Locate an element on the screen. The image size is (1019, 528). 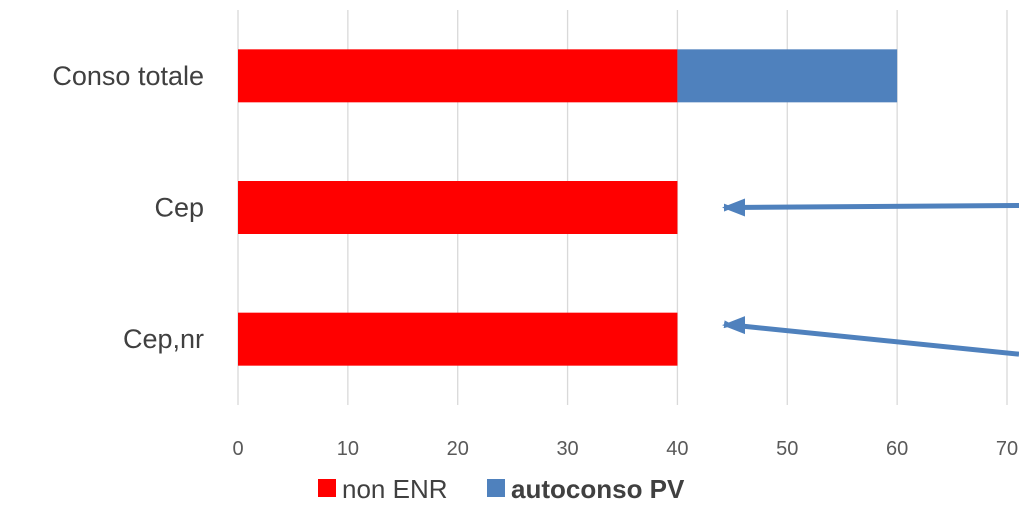
category-labels: Conso totale Cep Cep,nr is located at coordinates (128, 207).